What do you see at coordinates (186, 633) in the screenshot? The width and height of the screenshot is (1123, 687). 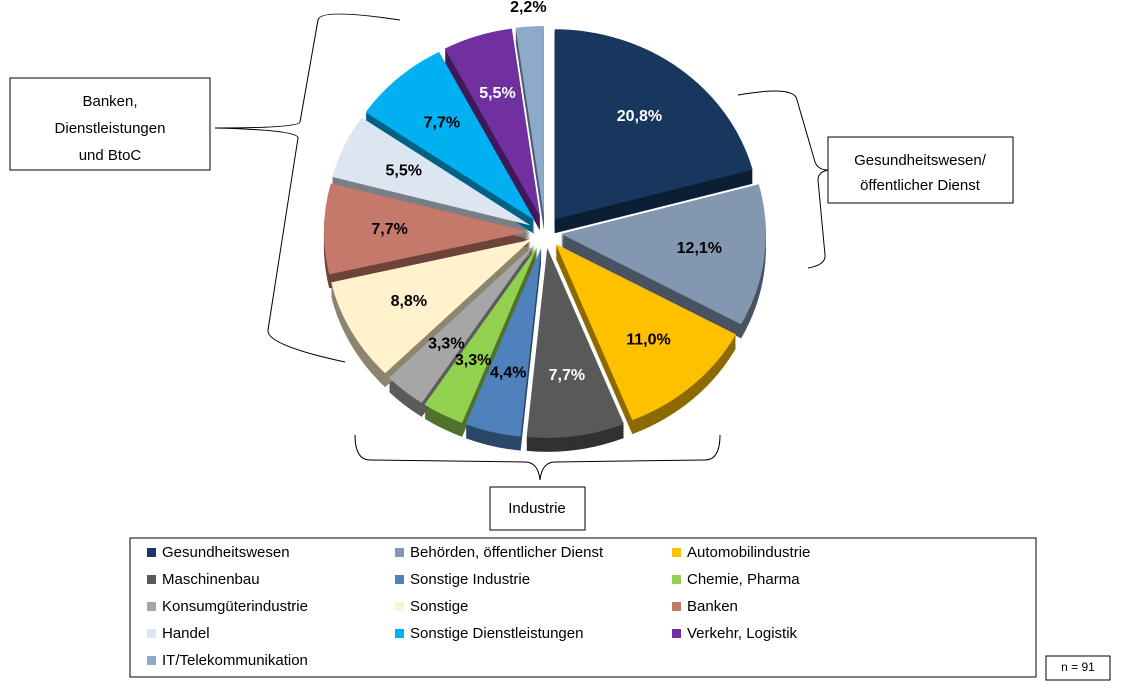 I see `legend-label: Handel` at bounding box center [186, 633].